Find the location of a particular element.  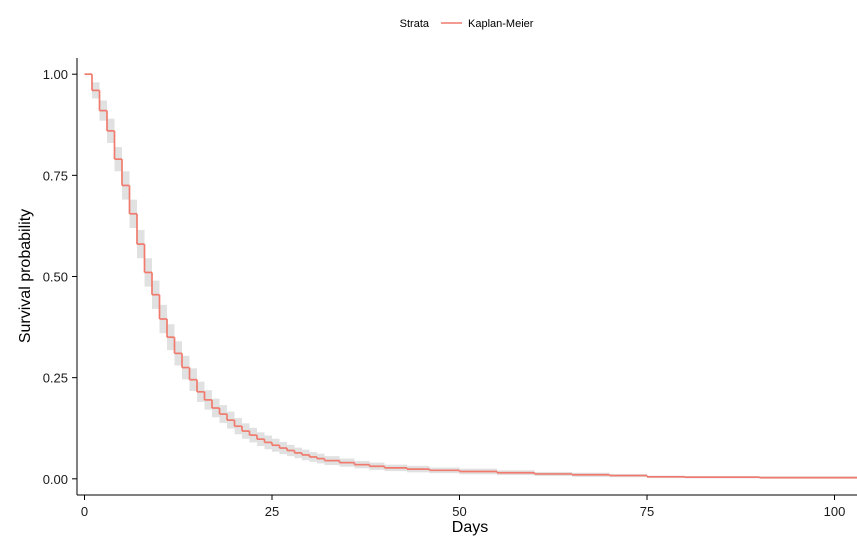

x-tick-label: 50 is located at coordinates (459, 511).